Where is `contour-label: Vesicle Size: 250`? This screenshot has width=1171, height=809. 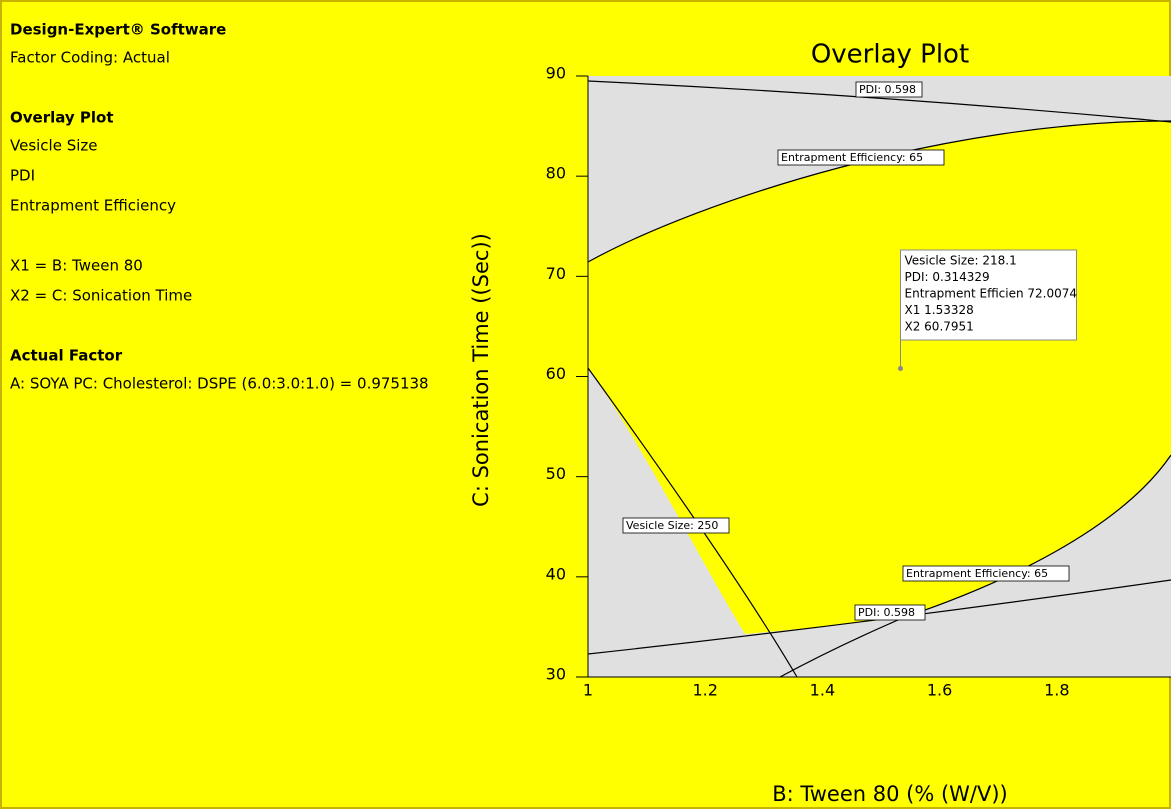 contour-label: Vesicle Size: 250 is located at coordinates (672, 525).